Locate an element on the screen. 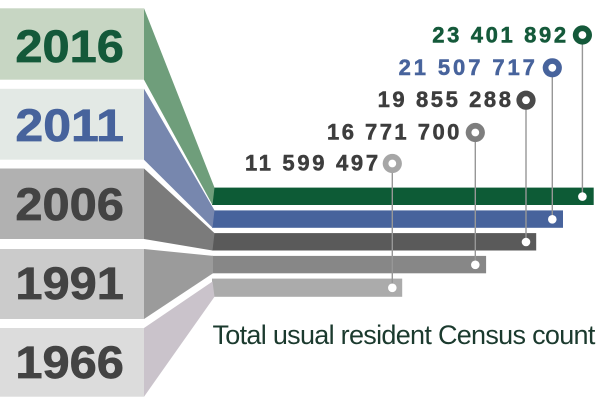 Image resolution: width=600 pixels, height=407 pixels. svg-text: 1991 is located at coordinates (69, 283).